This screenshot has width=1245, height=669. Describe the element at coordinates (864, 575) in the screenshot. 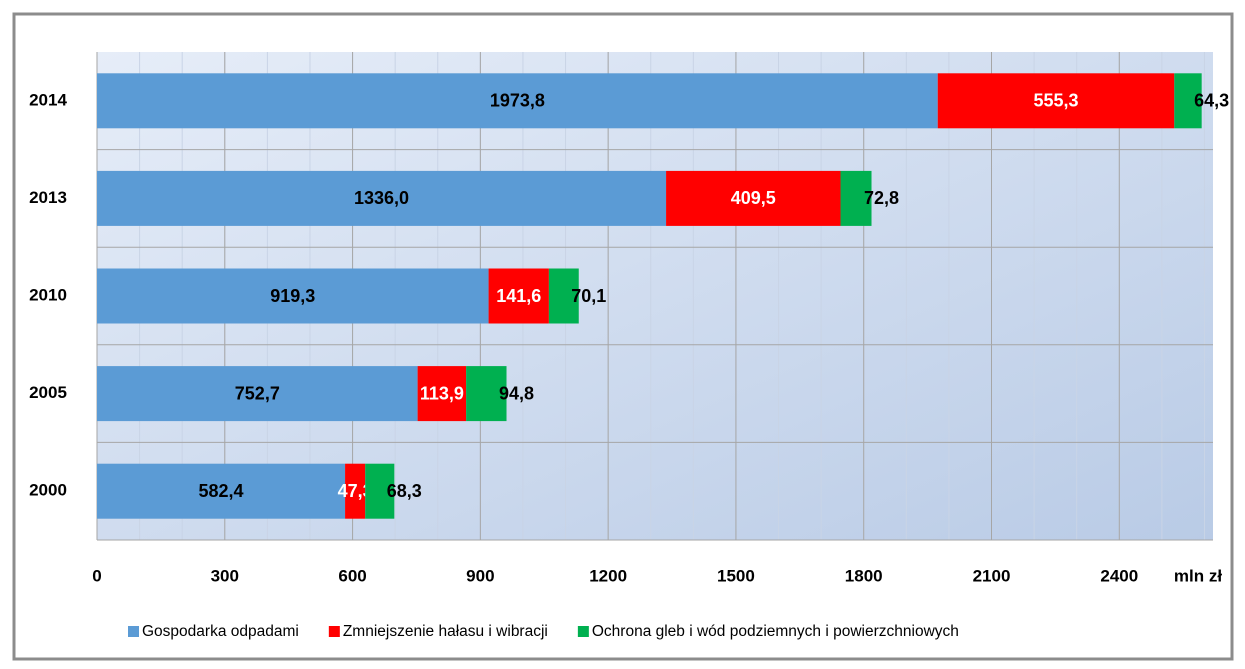

I see `x-tick-label: 1800` at that location.